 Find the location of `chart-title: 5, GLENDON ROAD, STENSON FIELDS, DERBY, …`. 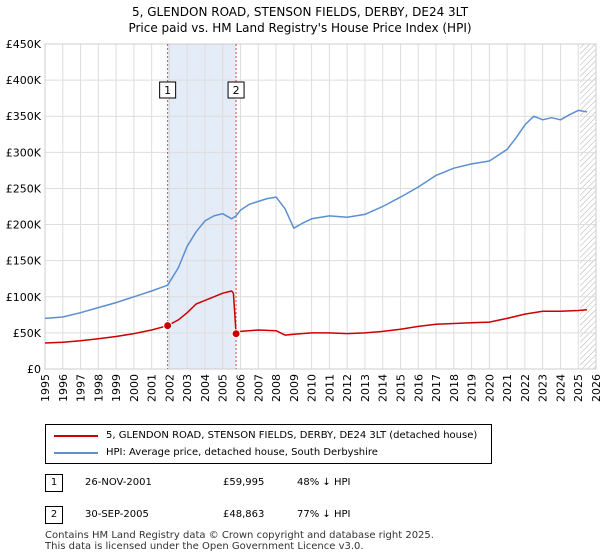

chart-title: 5, GLENDON ROAD, STENSON FIELDS, DERBY, … is located at coordinates (300, 20).